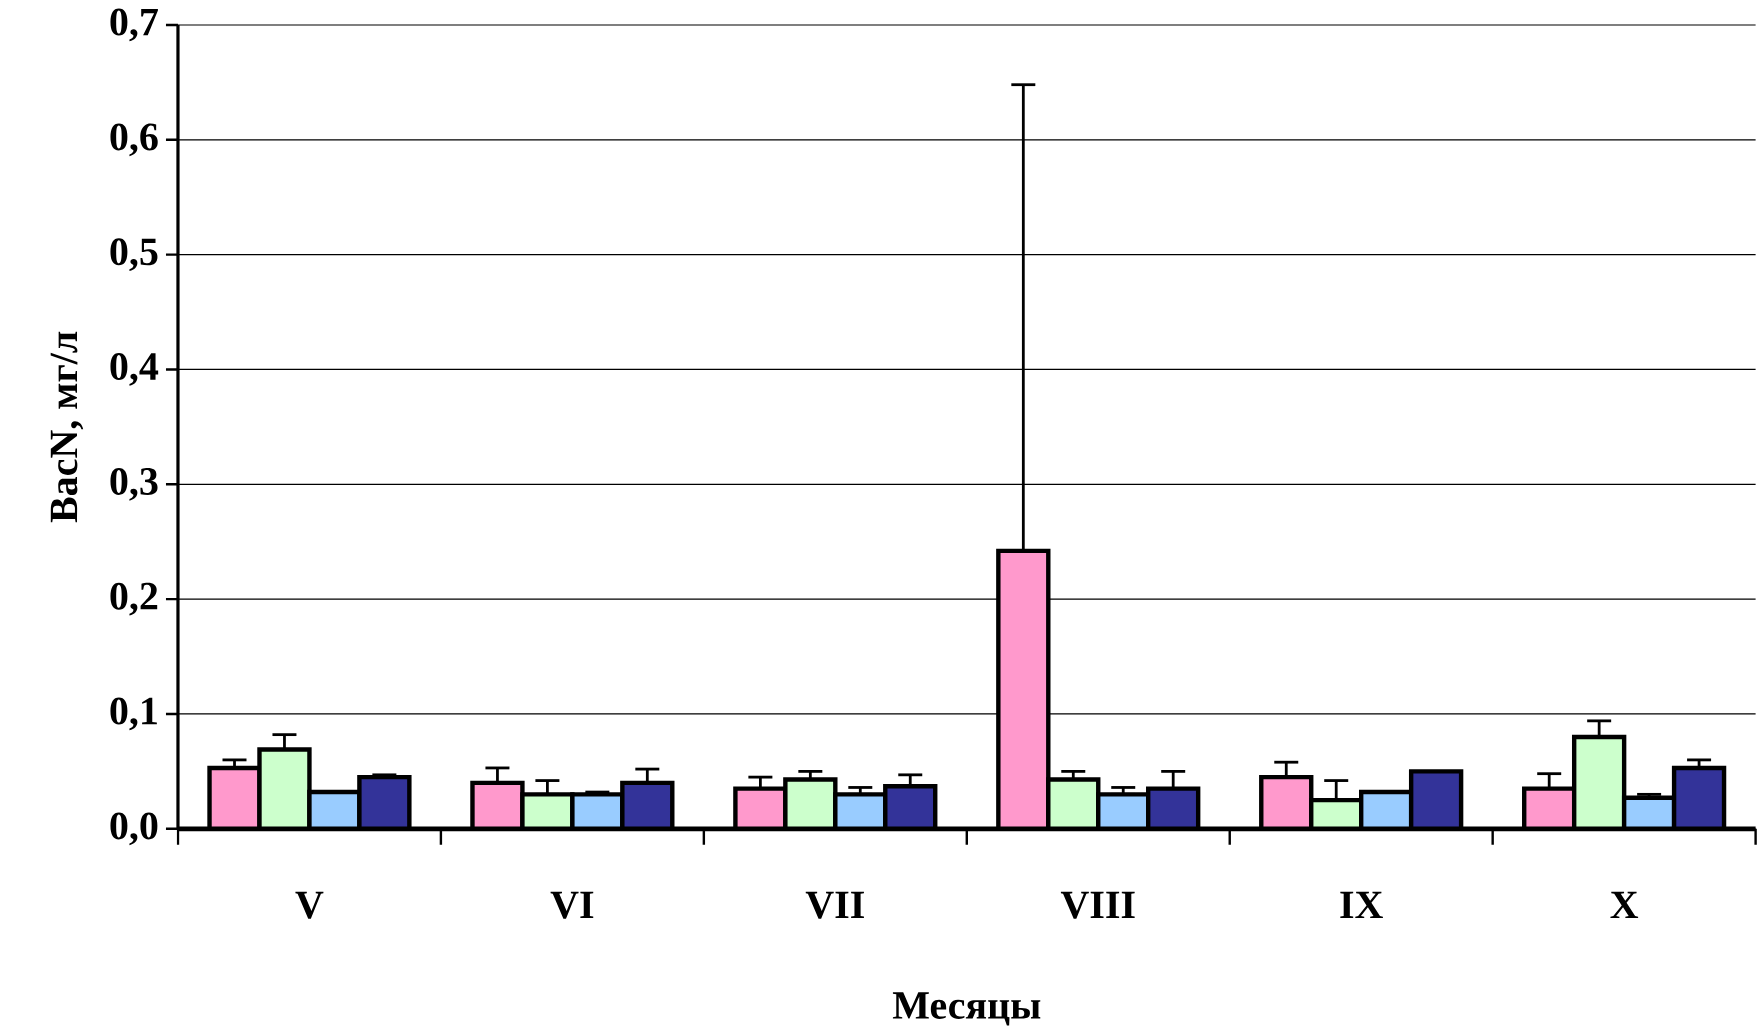 This screenshot has height=1032, width=1758. Describe the element at coordinates (134, 484) in the screenshot. I see `y-tick-label: 0,3` at that location.